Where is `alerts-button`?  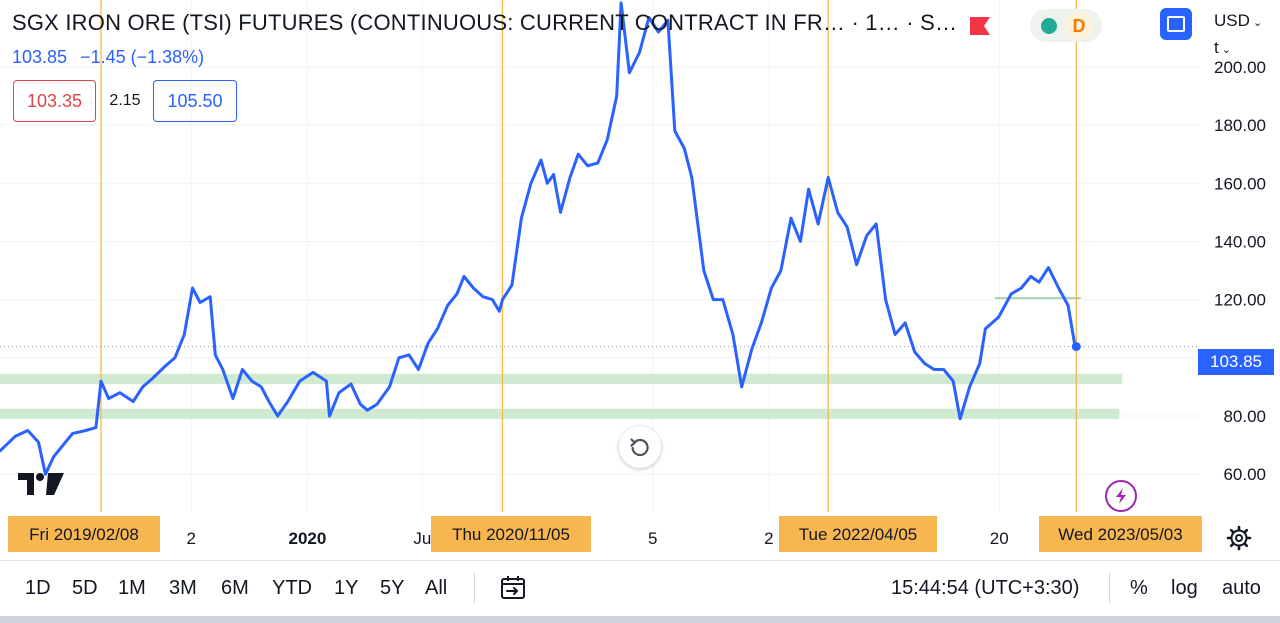
alerts-button is located at coordinates (1121, 496).